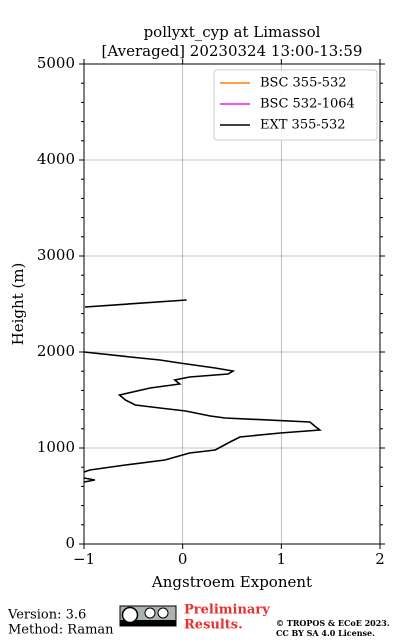  I want to click on version: Version: 3.6, so click(46, 615).